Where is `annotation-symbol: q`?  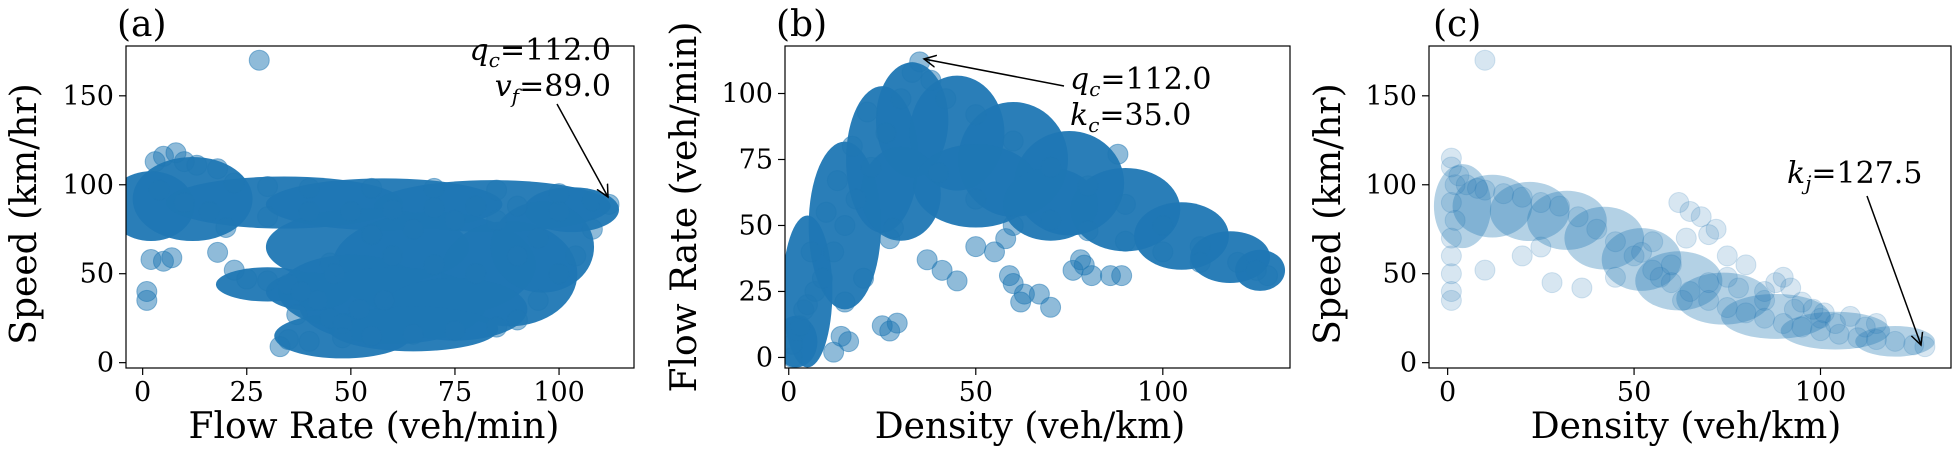 annotation-symbol: q is located at coordinates (479, 50).